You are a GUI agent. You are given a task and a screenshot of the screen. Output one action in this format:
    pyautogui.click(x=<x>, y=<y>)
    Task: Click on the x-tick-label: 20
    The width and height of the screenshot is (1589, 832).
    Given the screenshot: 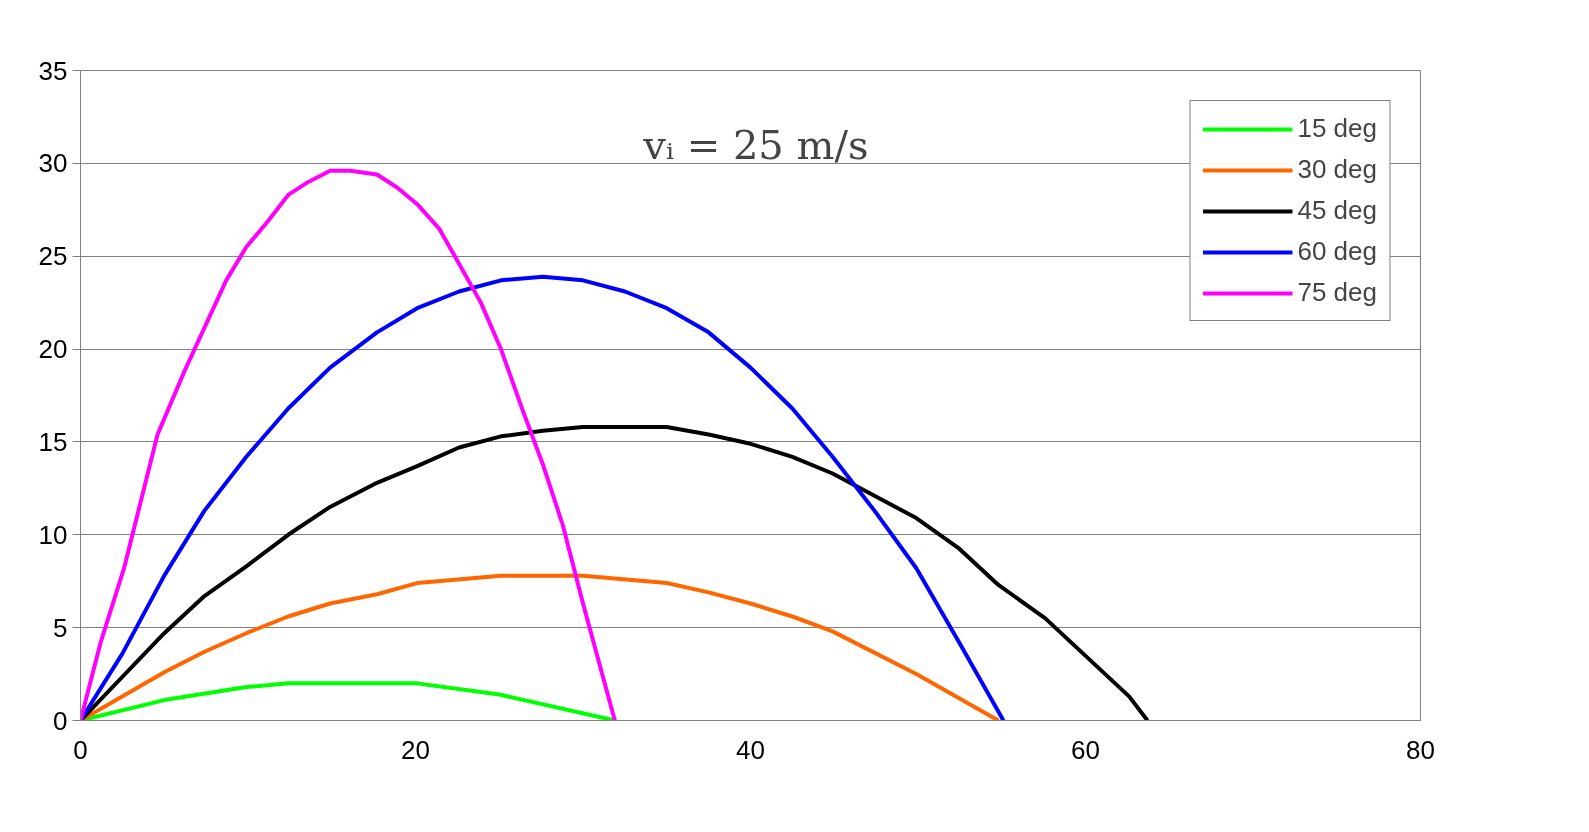 What is the action you would take?
    pyautogui.click(x=415, y=749)
    